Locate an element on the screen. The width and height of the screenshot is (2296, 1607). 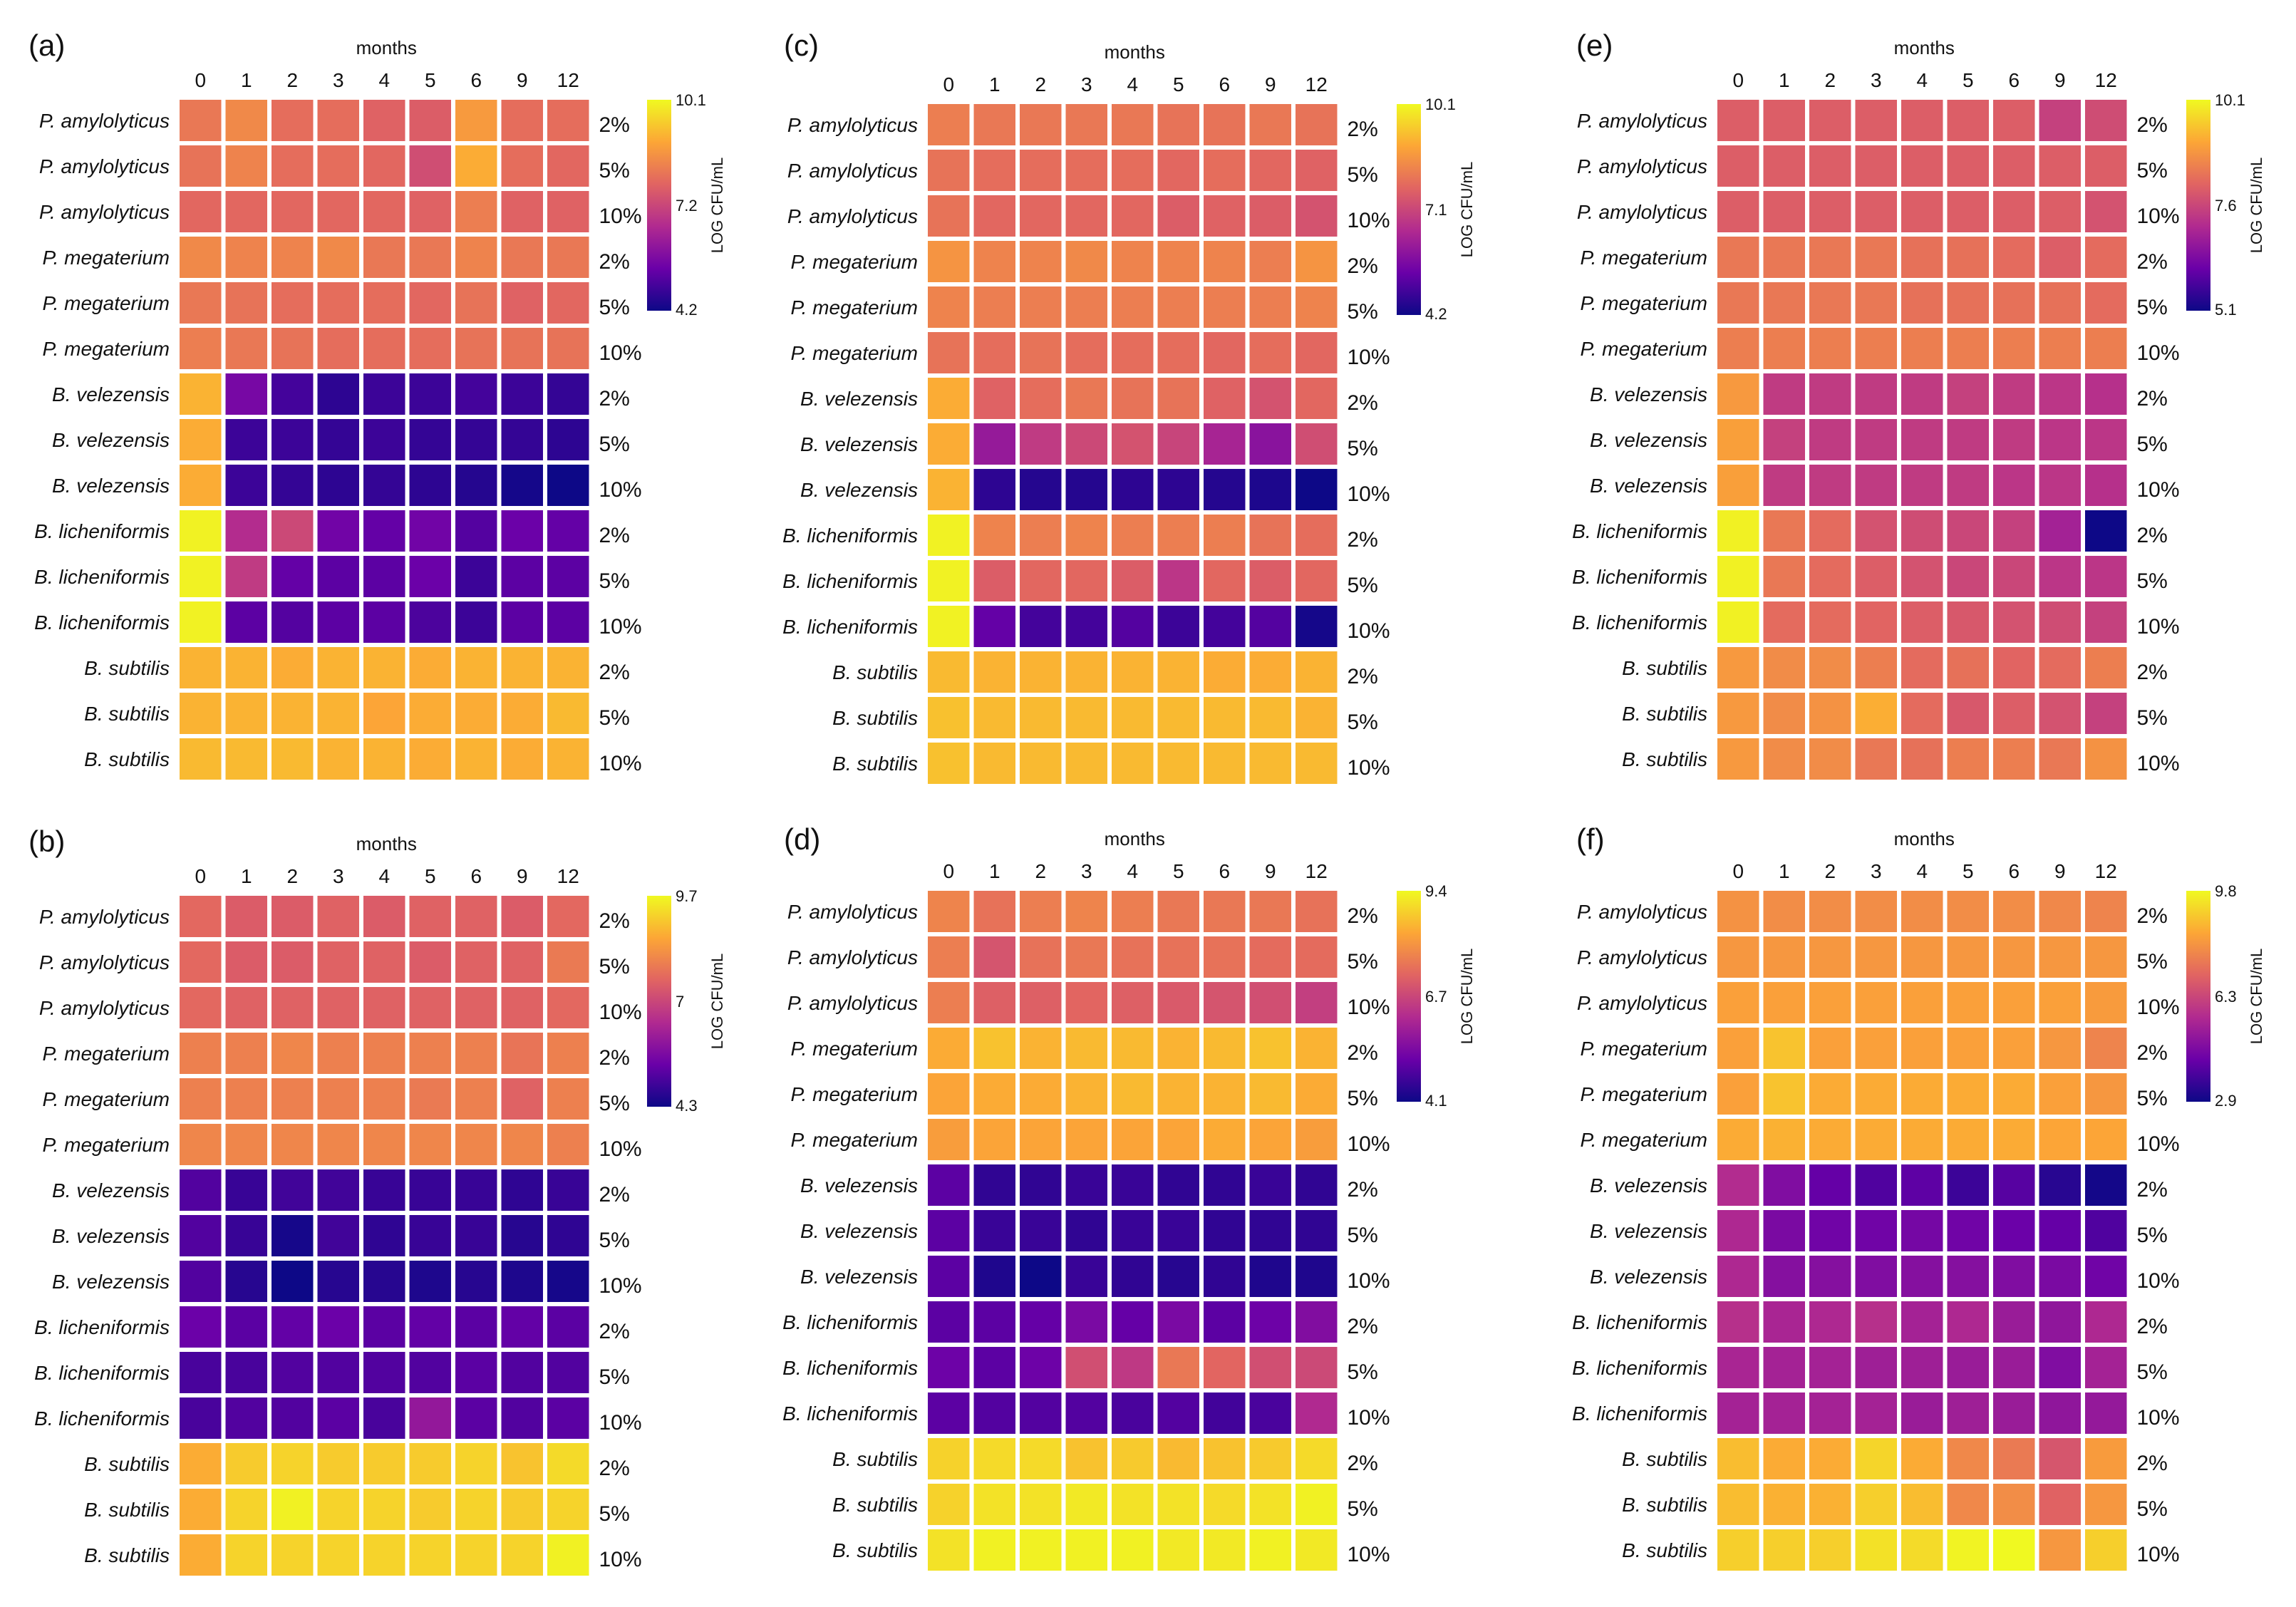
panel-label: (e) is located at coordinates (1595, 45).